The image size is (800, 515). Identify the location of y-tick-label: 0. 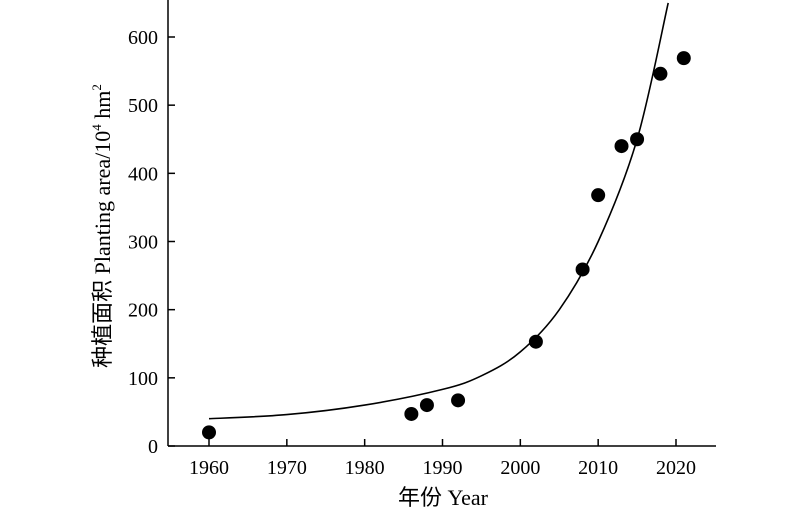
(153, 447).